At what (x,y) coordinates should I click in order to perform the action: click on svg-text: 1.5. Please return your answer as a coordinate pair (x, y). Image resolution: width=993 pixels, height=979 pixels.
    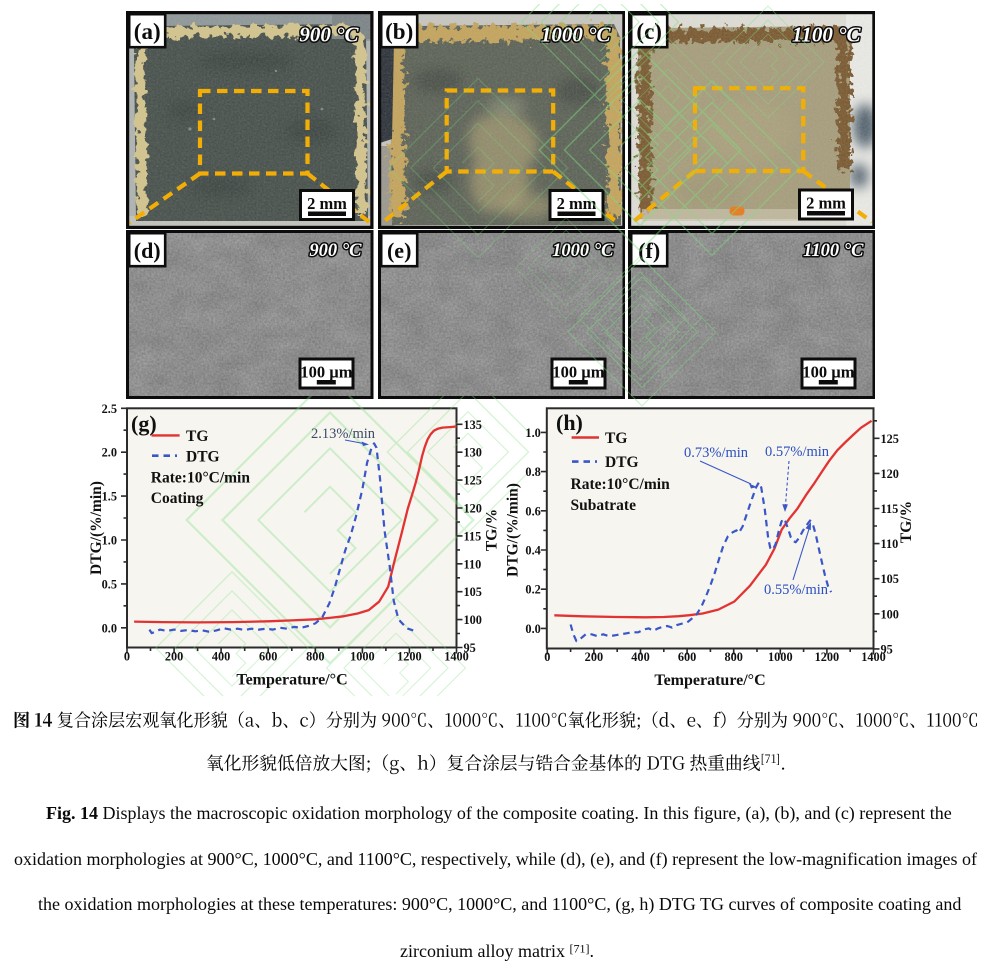
    Looking at the image, I should click on (109, 497).